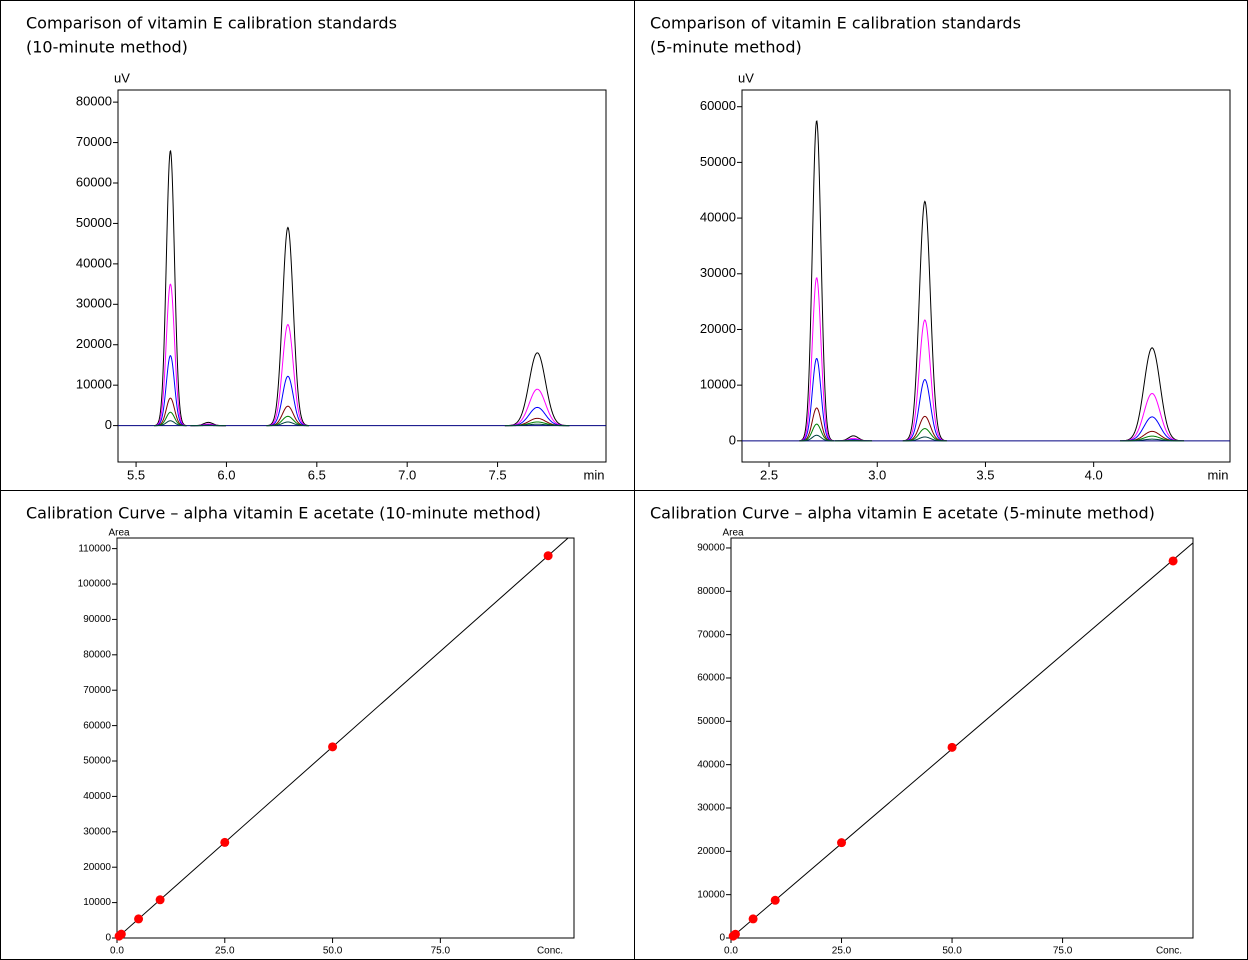 The width and height of the screenshot is (1248, 960). Describe the element at coordinates (877, 474) in the screenshot. I see `x-tick-label: 3.0` at that location.